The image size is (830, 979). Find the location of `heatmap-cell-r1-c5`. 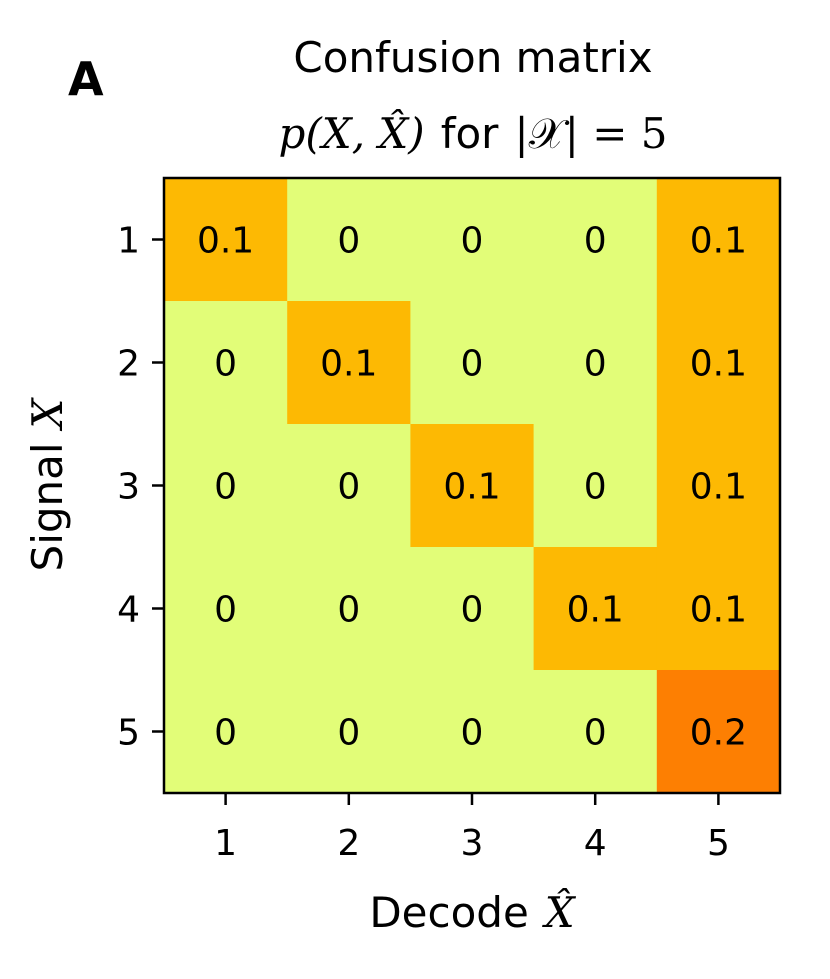

heatmap-cell-r1-c5 is located at coordinates (718, 240).